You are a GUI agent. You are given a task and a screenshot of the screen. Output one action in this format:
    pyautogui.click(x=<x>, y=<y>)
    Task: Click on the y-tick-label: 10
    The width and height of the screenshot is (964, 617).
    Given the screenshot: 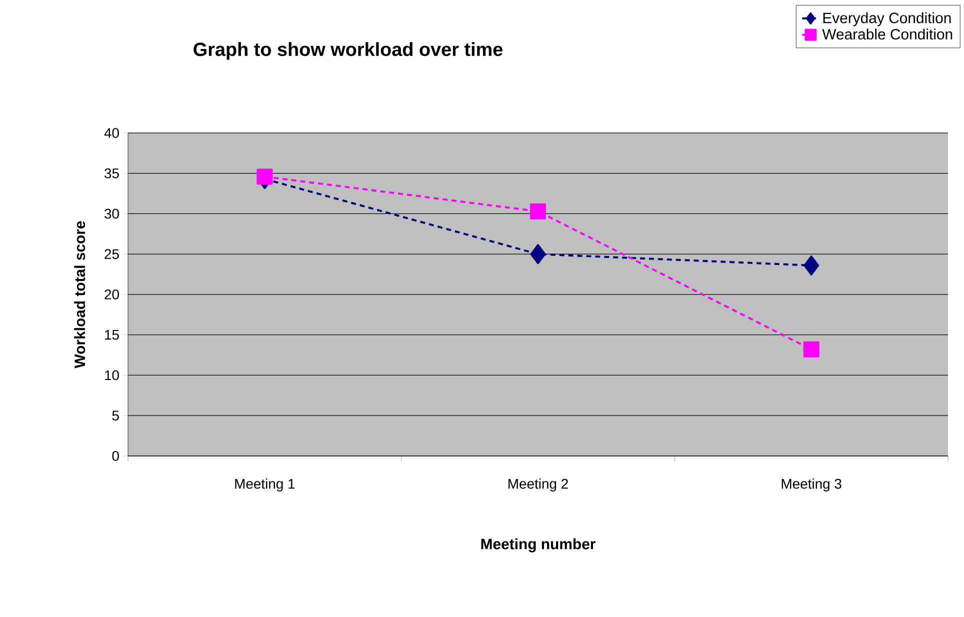 What is the action you would take?
    pyautogui.click(x=112, y=375)
    